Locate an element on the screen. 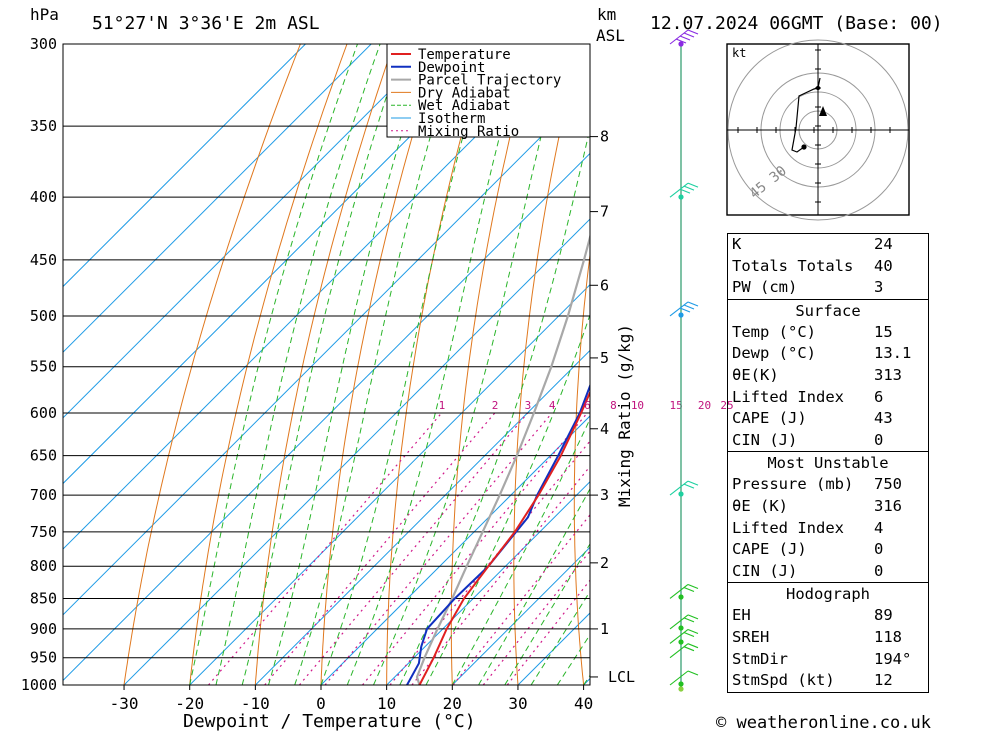  height-unit-bottom: ASL is located at coordinates (610, 35).